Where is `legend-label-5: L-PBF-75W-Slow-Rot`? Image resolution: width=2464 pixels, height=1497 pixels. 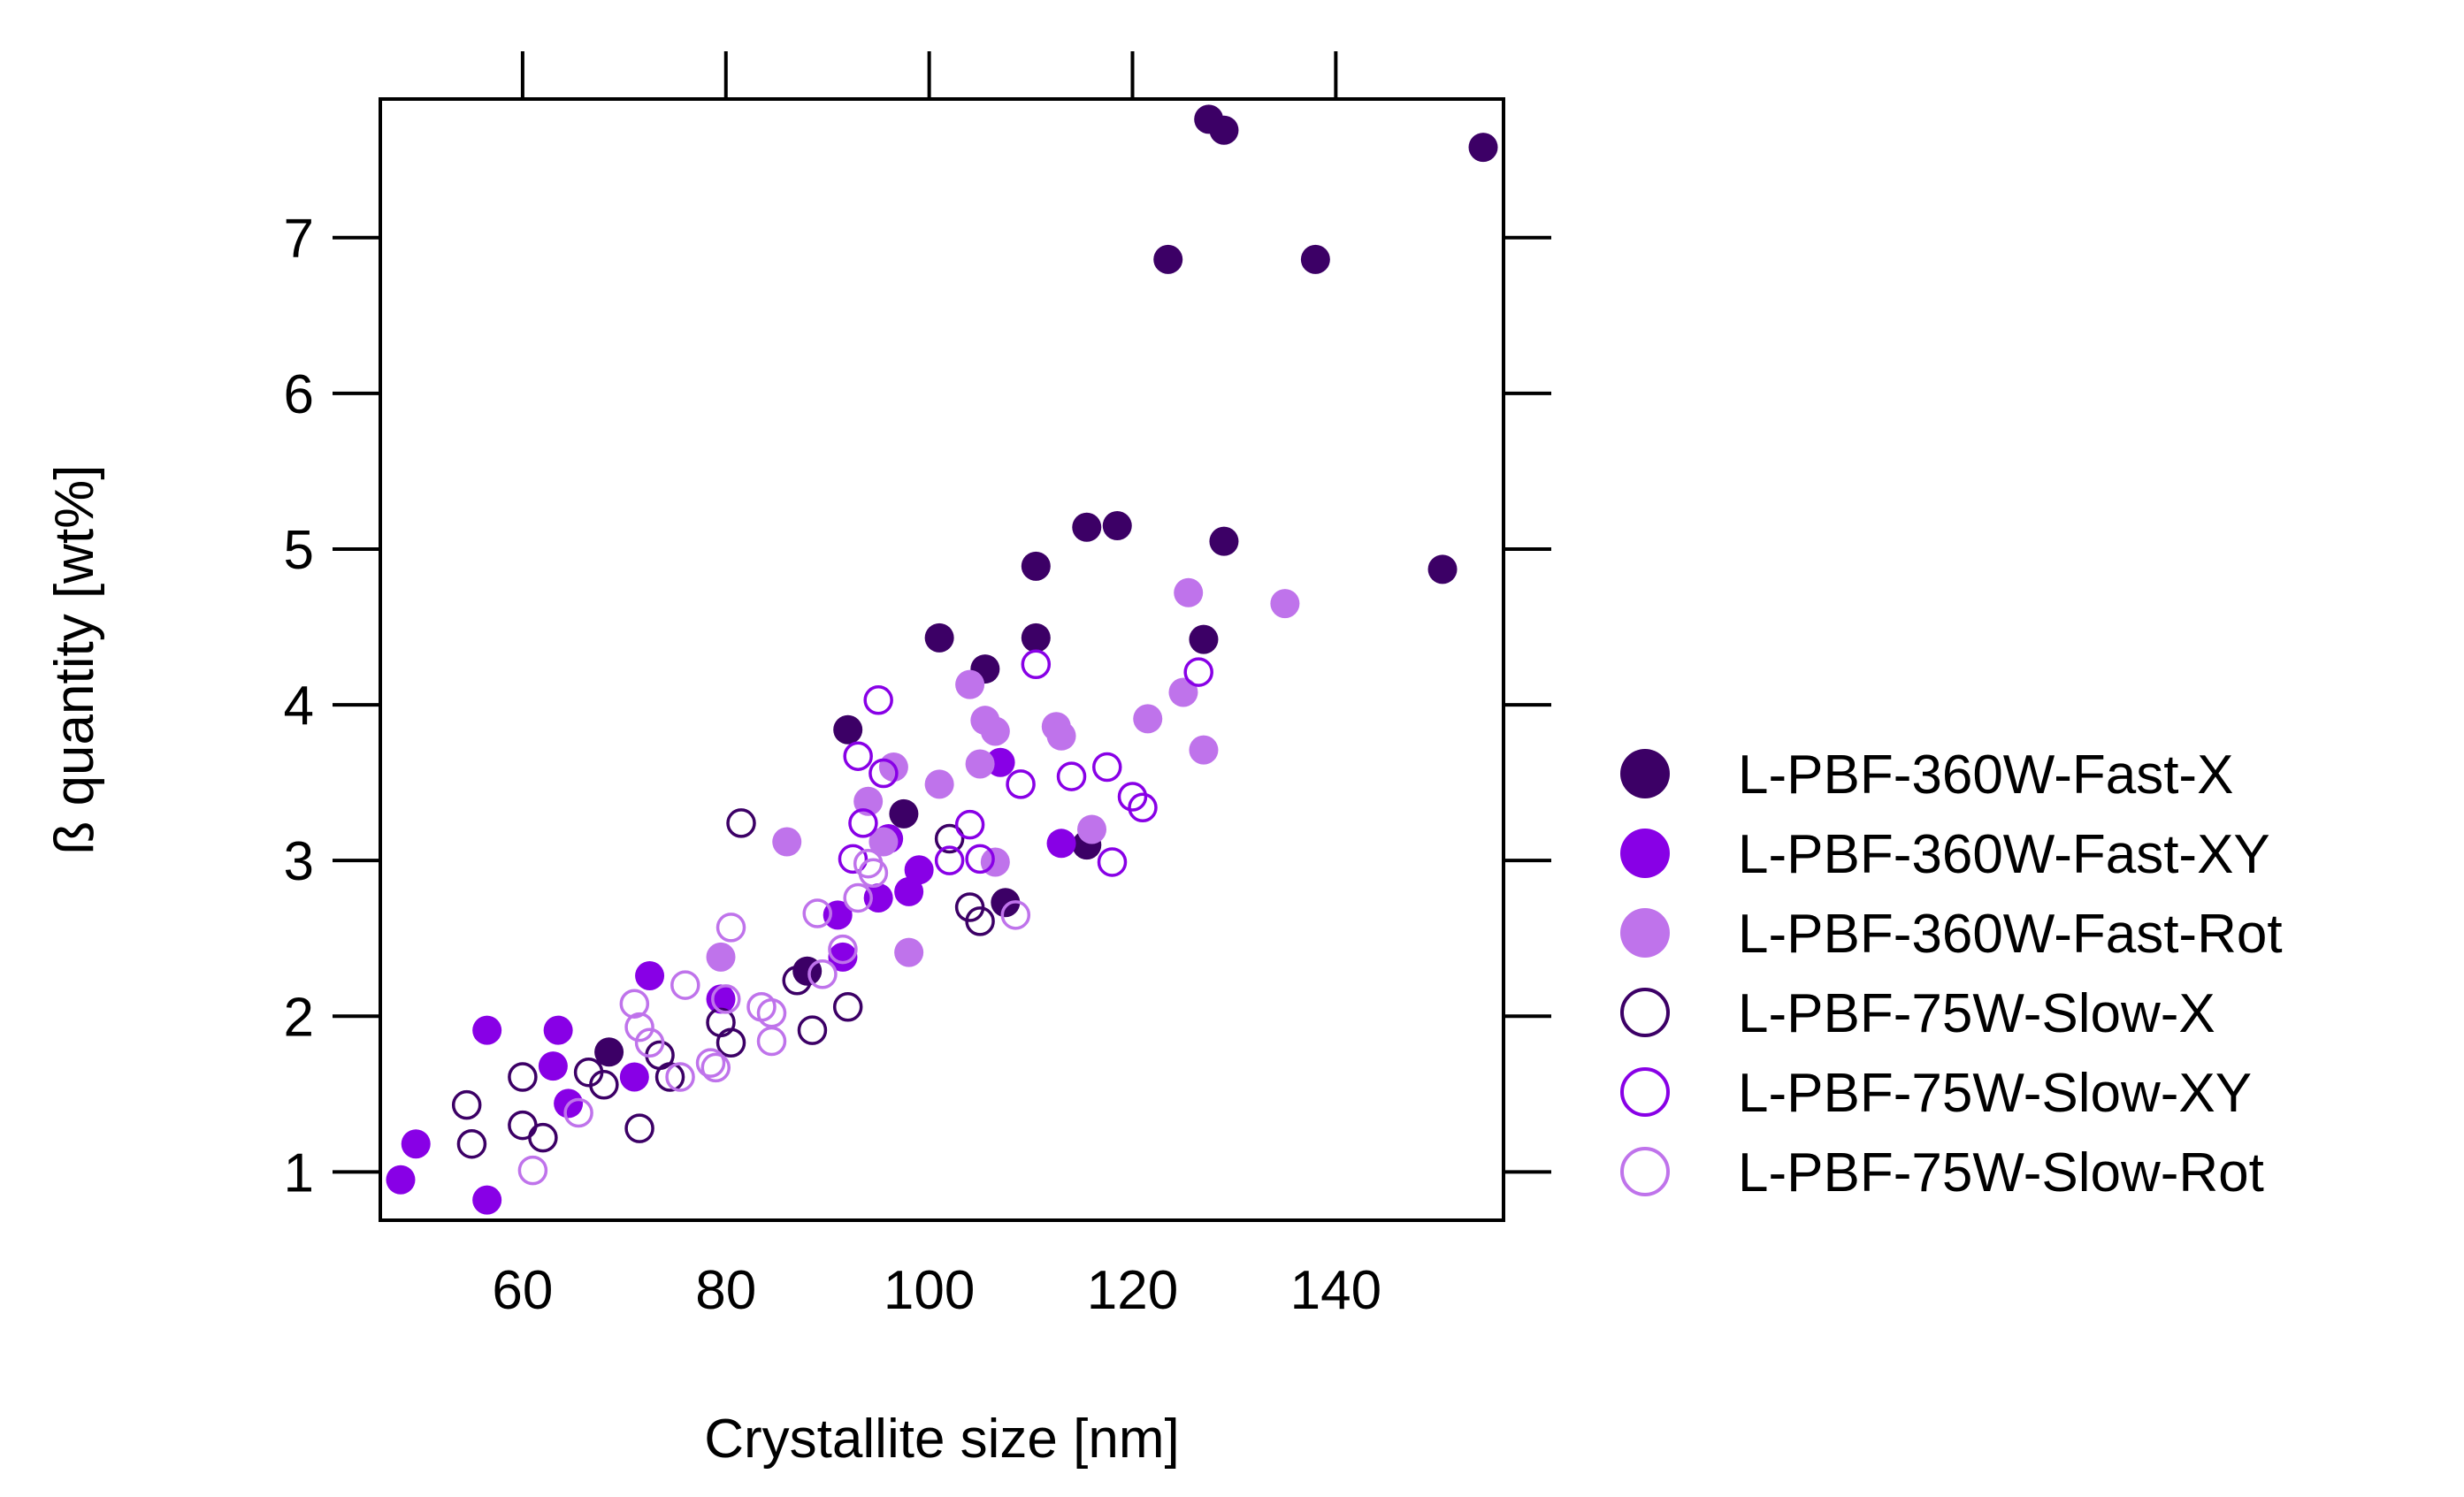 legend-label-5: L-PBF-75W-Slow-Rot is located at coordinates (2001, 1173).